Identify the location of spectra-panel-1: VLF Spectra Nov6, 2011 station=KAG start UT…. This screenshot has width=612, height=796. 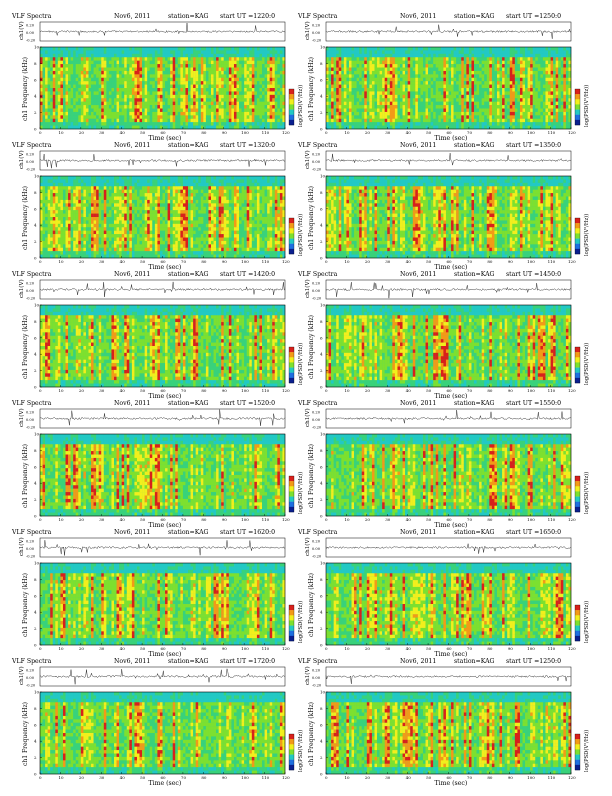
(157, 77).